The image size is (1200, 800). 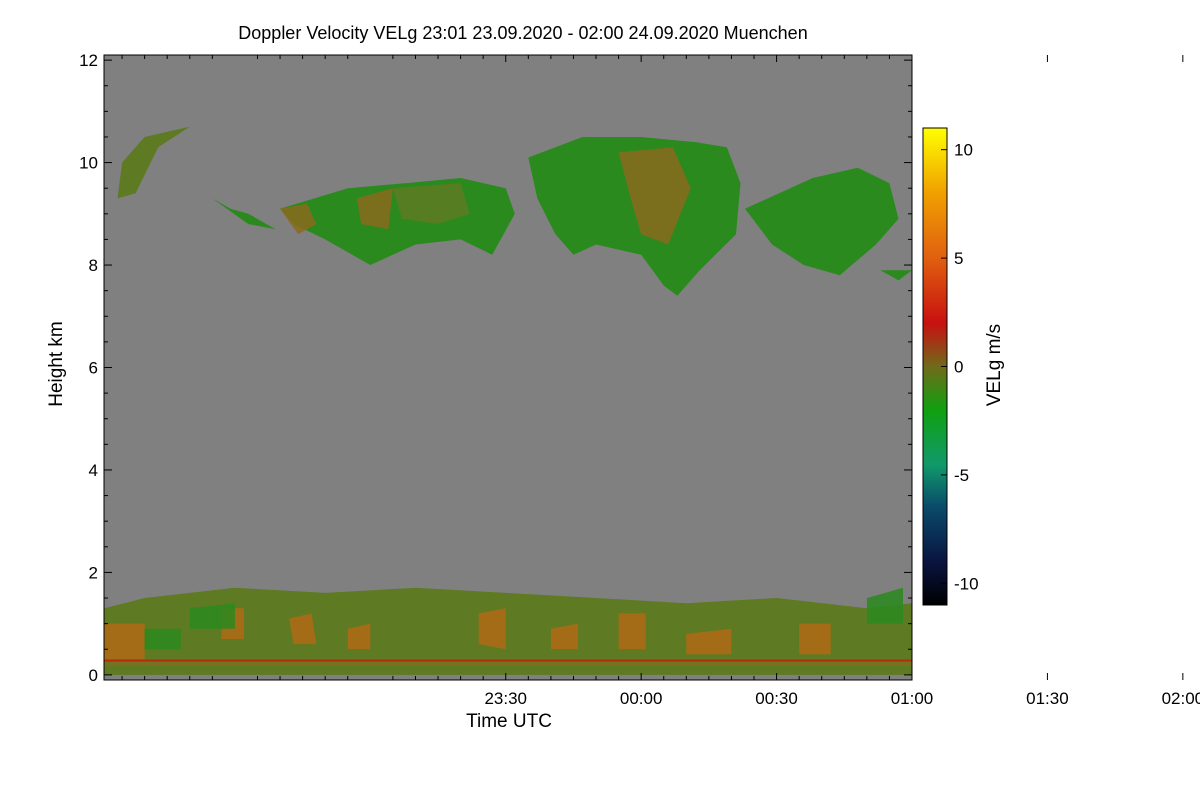 What do you see at coordinates (509, 721) in the screenshot?
I see `x-axis-label: Time UTC` at bounding box center [509, 721].